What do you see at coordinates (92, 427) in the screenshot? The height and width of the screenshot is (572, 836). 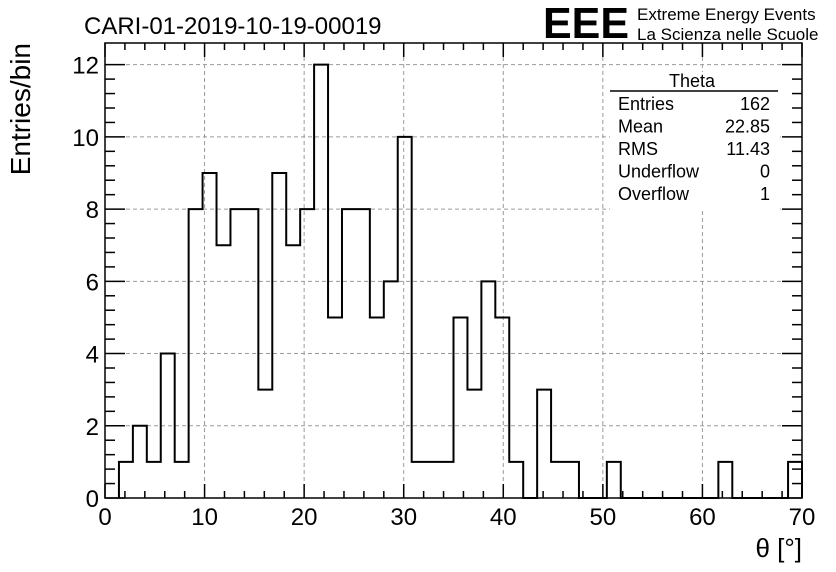 I see `y-tick-label: 2` at bounding box center [92, 427].